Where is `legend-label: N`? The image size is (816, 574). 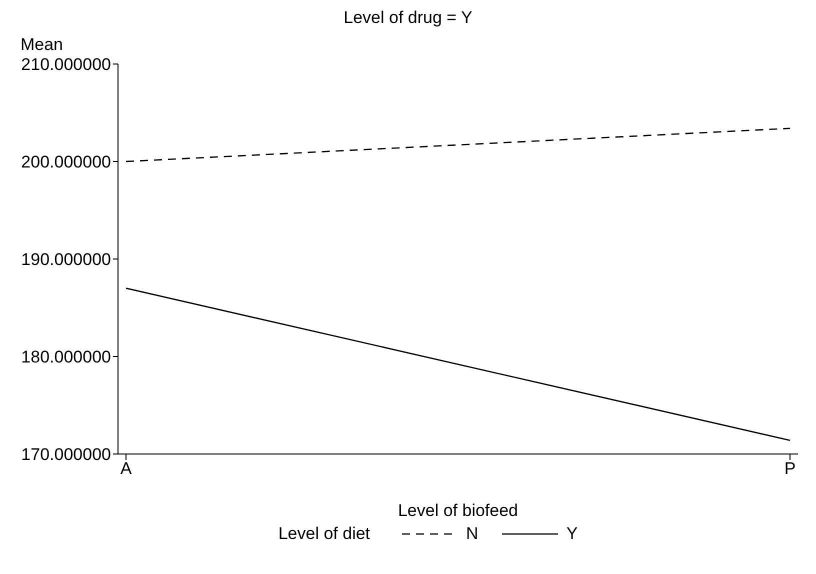 legend-label: N is located at coordinates (472, 534).